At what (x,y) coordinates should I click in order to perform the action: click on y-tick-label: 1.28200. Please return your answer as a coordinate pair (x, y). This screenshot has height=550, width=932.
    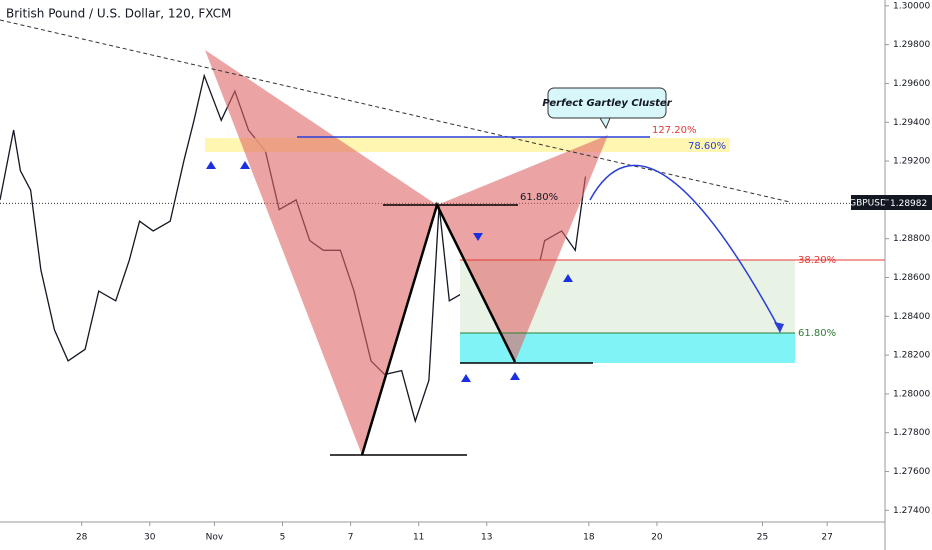
    Looking at the image, I should click on (911, 356).